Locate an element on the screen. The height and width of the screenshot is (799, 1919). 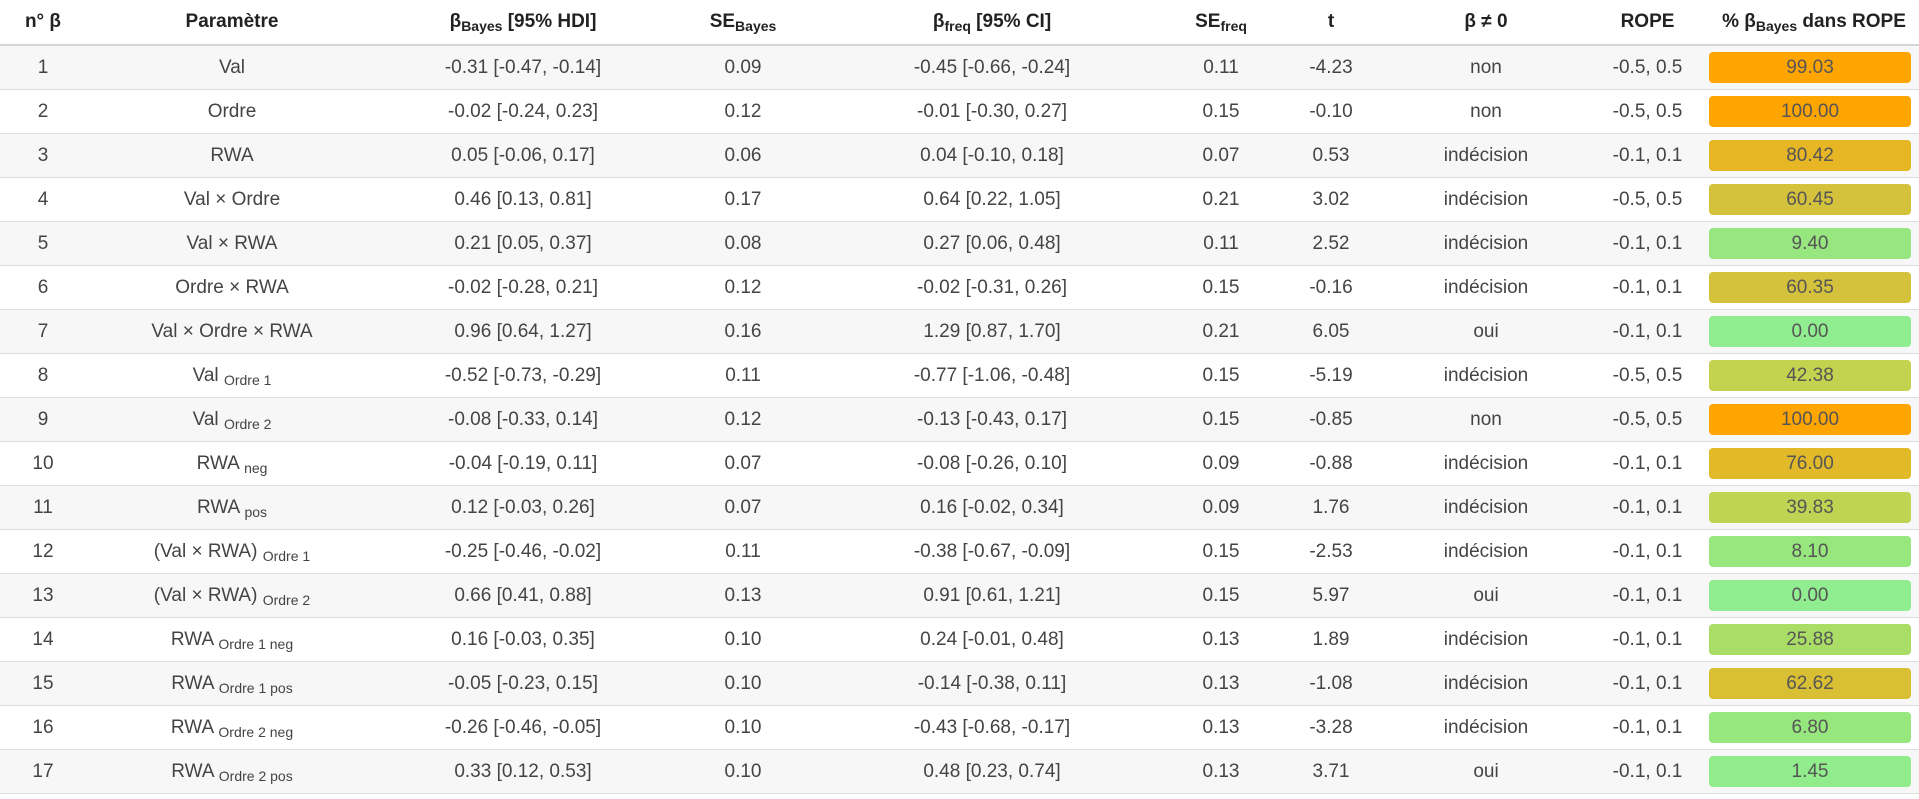
pct-rope-bar: 80.42 is located at coordinates (1810, 155).